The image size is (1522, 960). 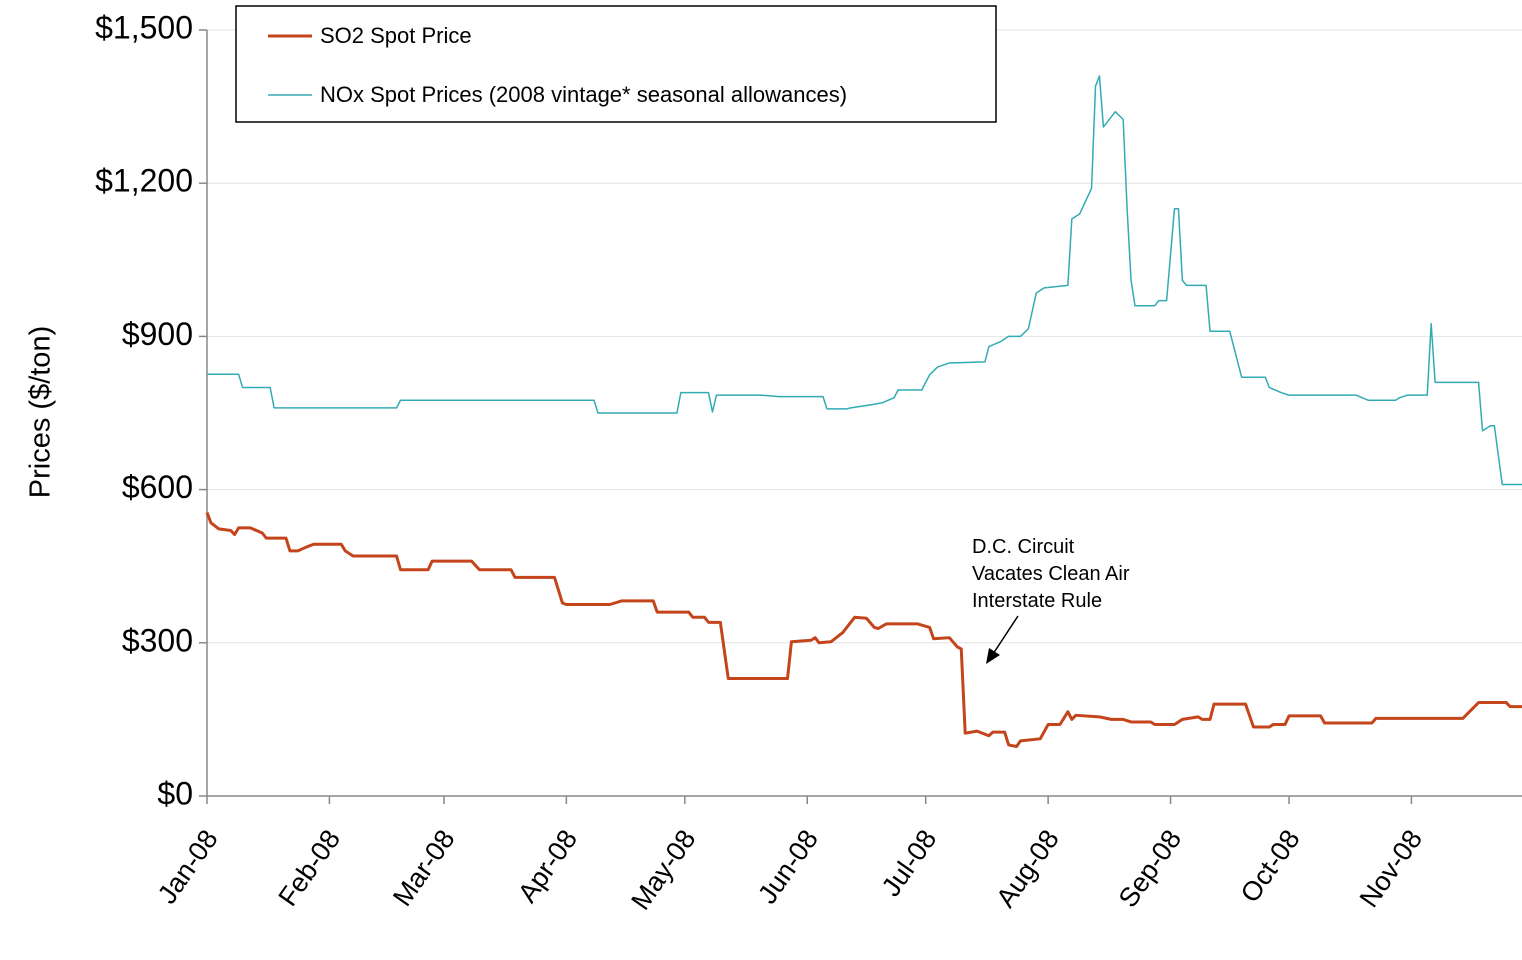 What do you see at coordinates (144, 181) in the screenshot?
I see `y-tick-label: $1,200` at bounding box center [144, 181].